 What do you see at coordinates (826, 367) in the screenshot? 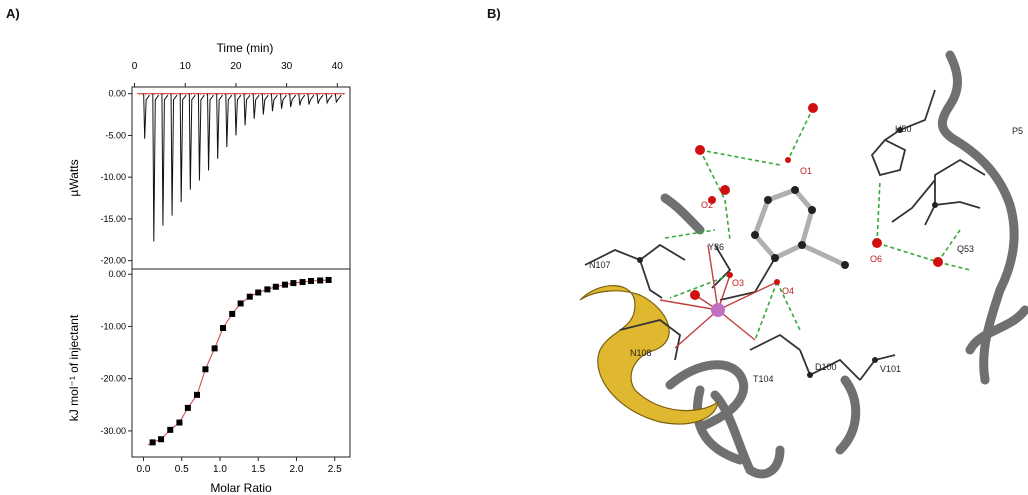
I see `residue-label-d100: D100` at bounding box center [826, 367].